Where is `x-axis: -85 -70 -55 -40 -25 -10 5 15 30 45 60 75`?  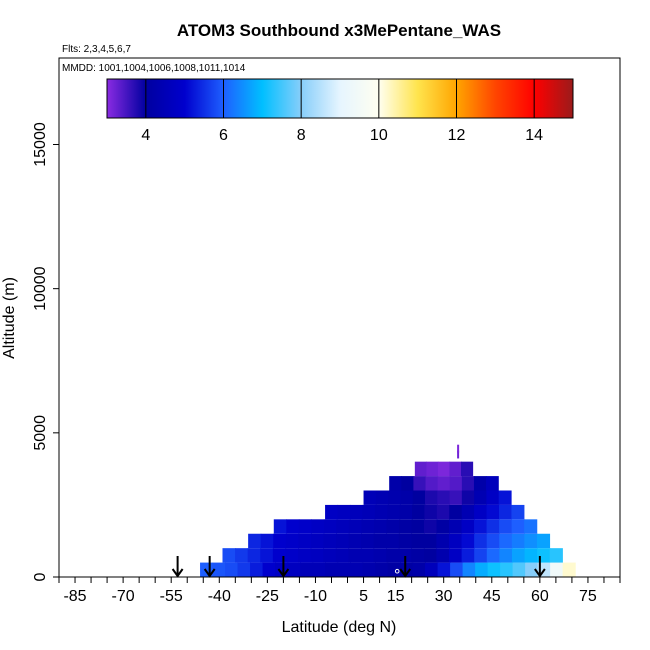 x-axis: -85 -70 -55 -40 -25 -10 5 15 30 45 60 75 is located at coordinates (339, 590).